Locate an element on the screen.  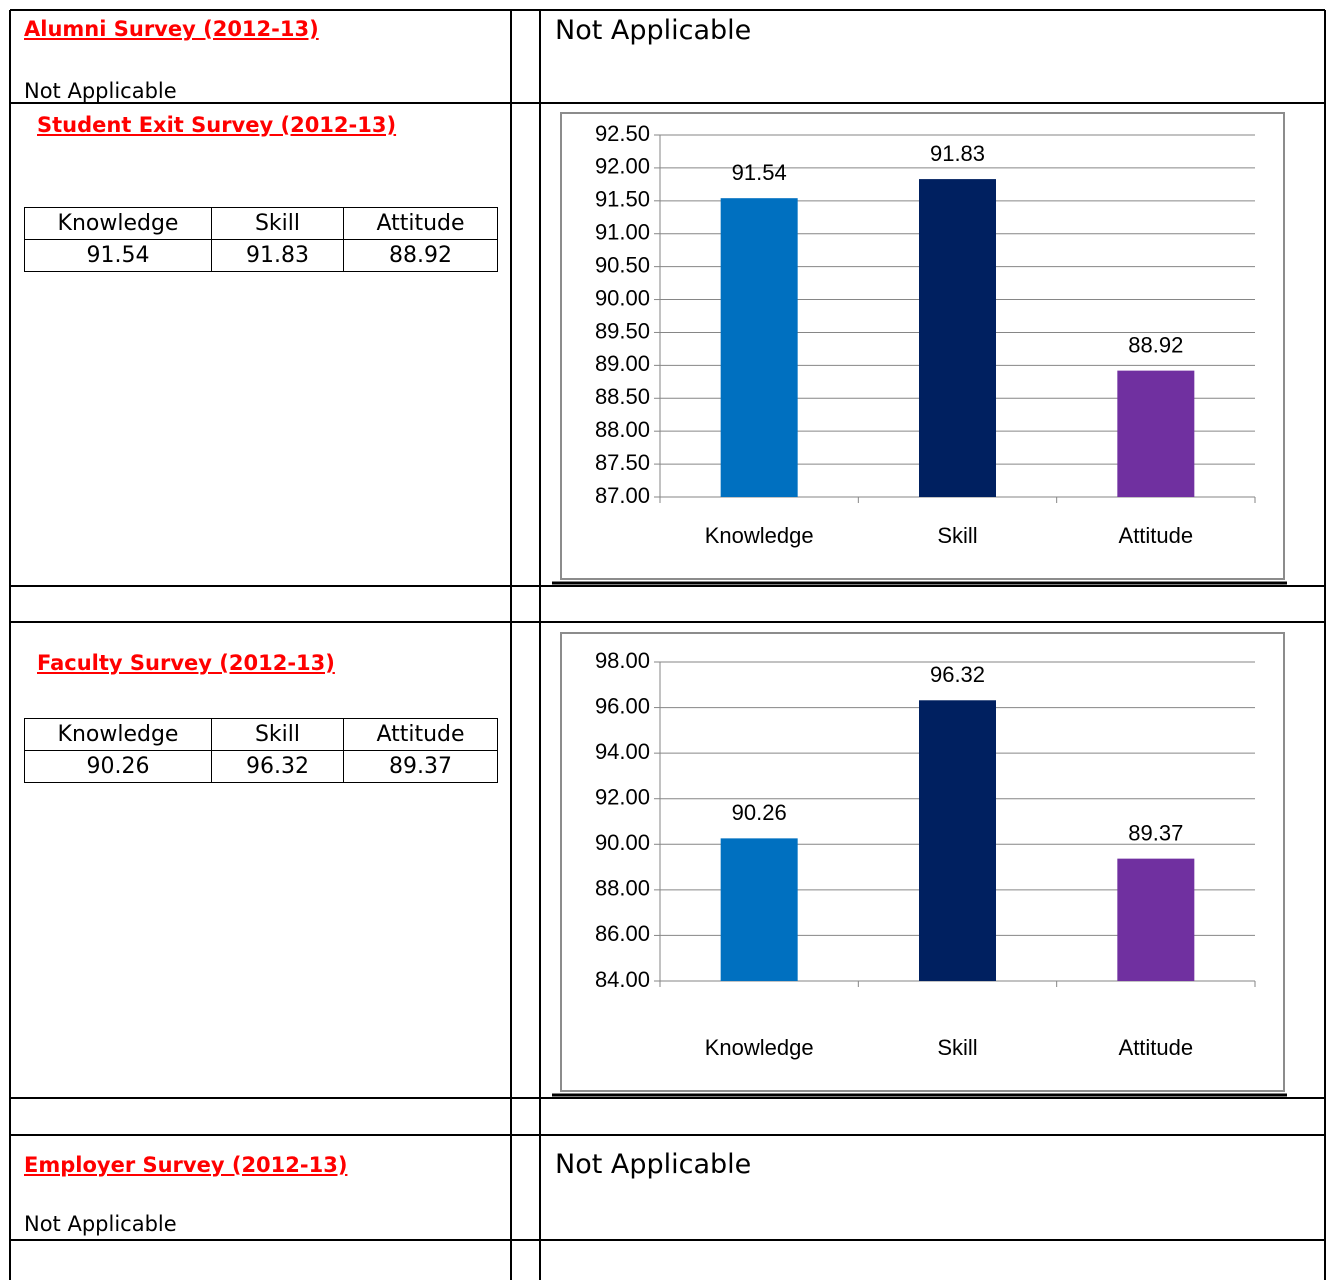
section-title: Faculty Survey (2012-13) is located at coordinates (186, 663).